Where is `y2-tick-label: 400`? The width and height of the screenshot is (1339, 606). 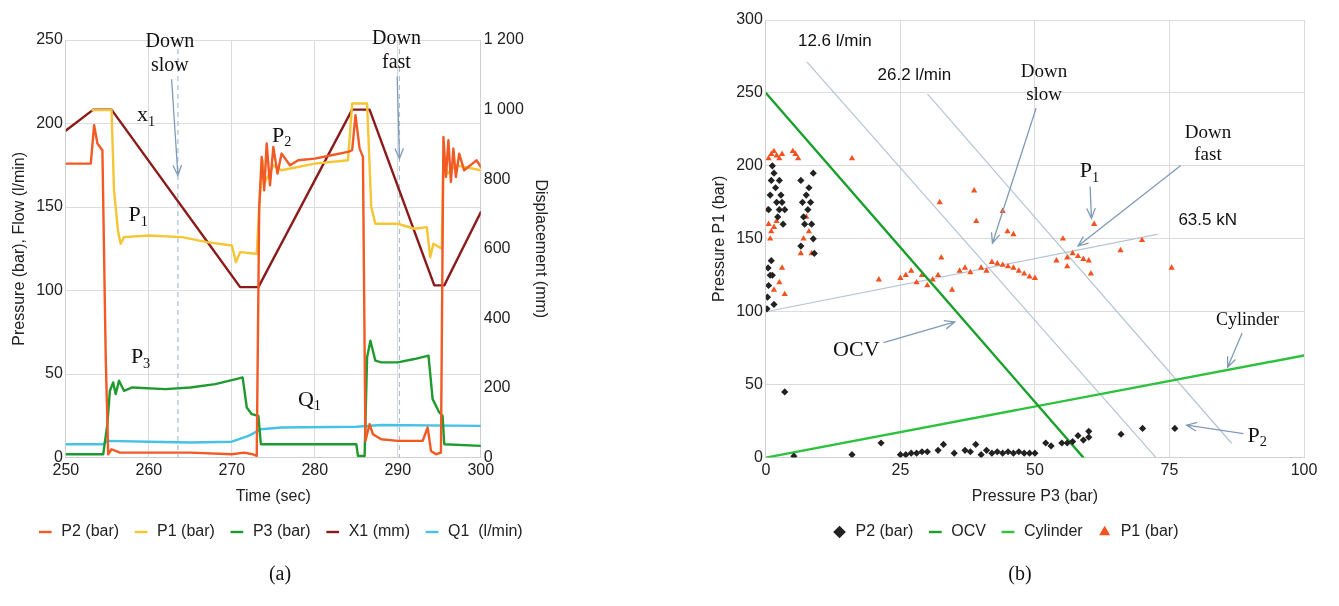 y2-tick-label: 400 is located at coordinates (497, 317).